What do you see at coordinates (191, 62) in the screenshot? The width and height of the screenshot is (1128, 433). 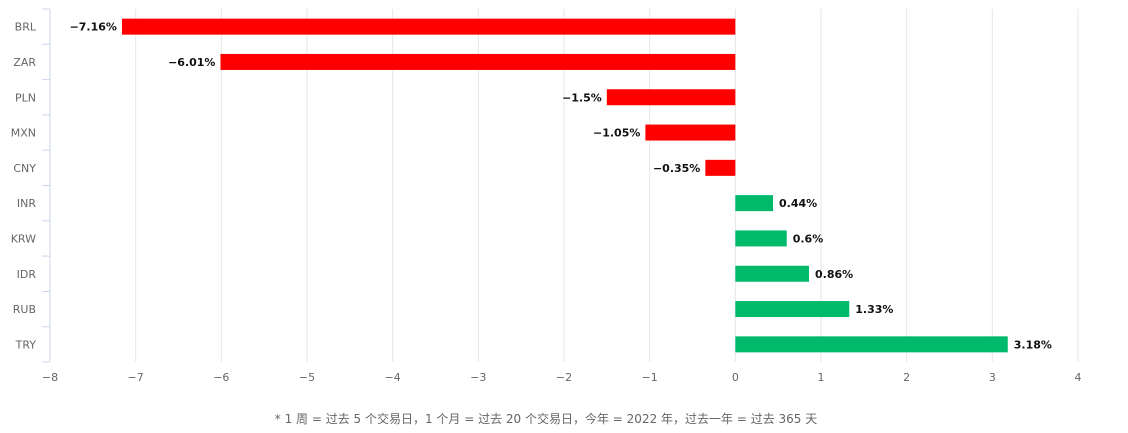 I see `data-label: −6.01%` at bounding box center [191, 62].